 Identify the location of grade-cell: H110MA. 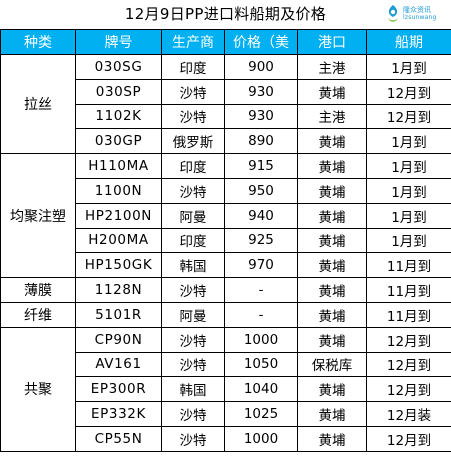
(118, 166).